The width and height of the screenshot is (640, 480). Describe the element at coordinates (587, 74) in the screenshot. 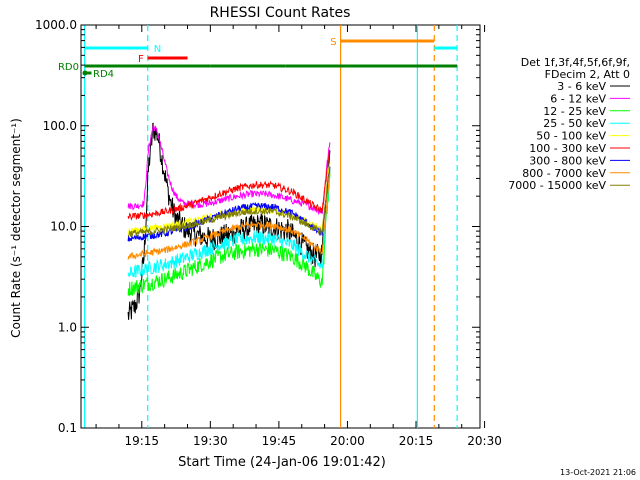

I see `legend-header-line-2: FDecim 2, Att 0` at that location.